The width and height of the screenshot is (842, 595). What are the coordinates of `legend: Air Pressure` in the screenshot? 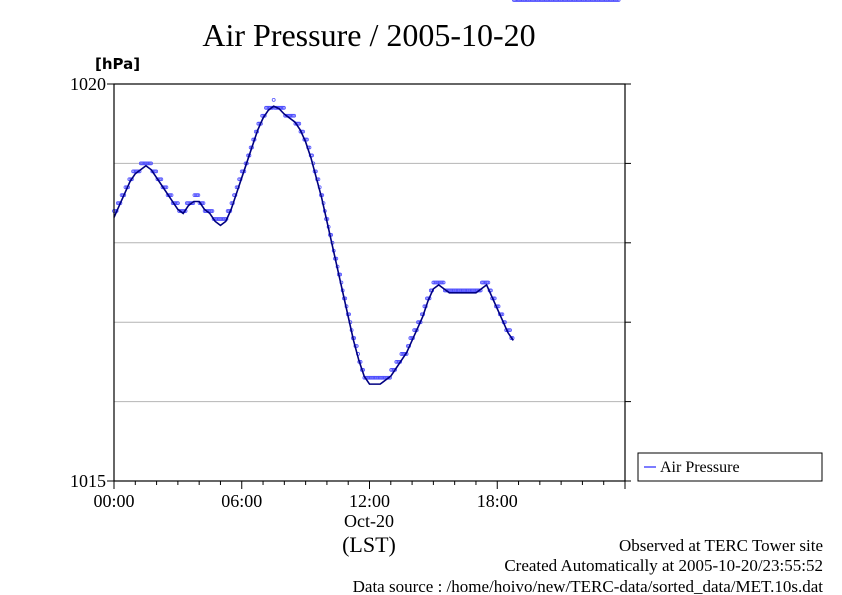 It's located at (730, 467).